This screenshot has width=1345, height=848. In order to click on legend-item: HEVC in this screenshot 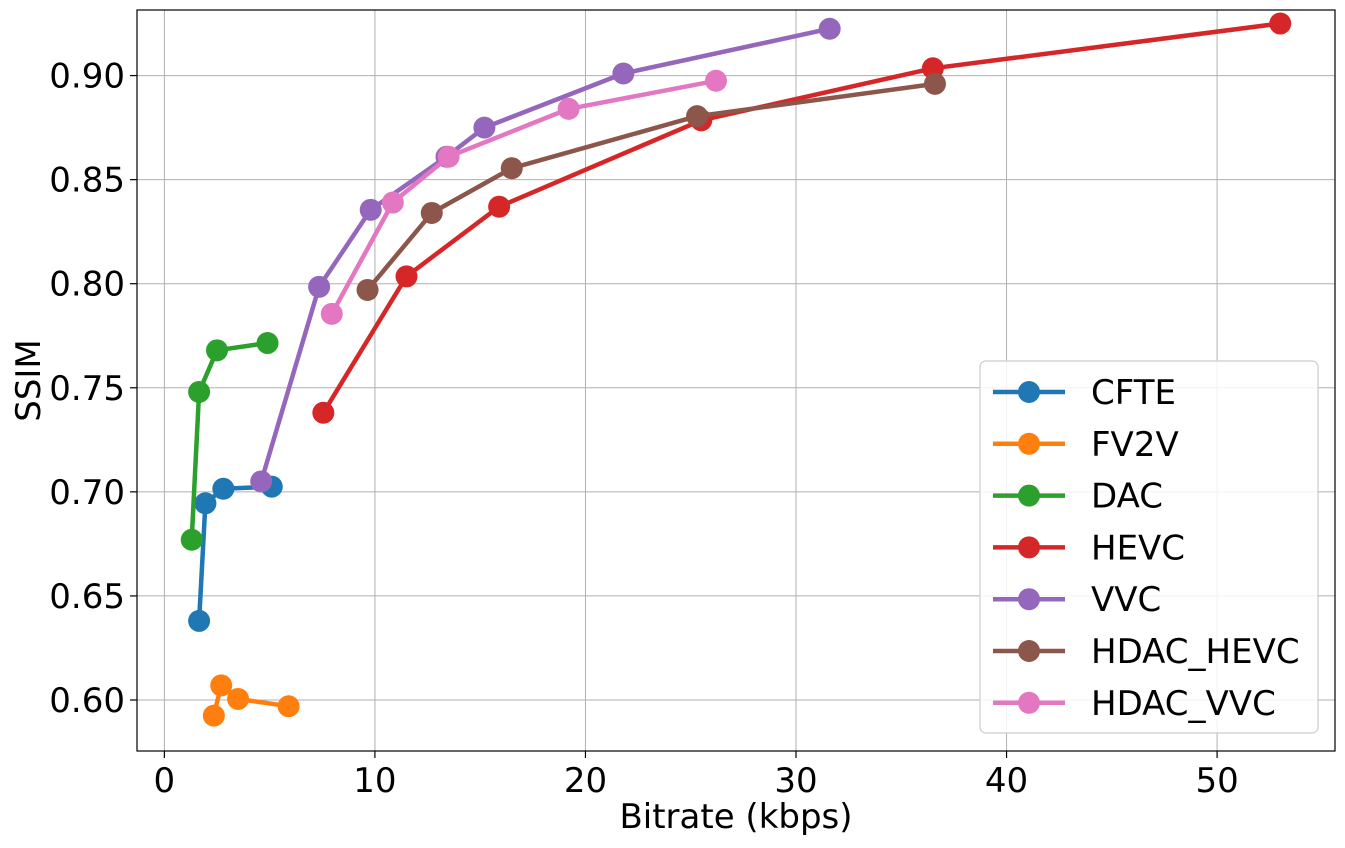, I will do `click(1089, 548)`.